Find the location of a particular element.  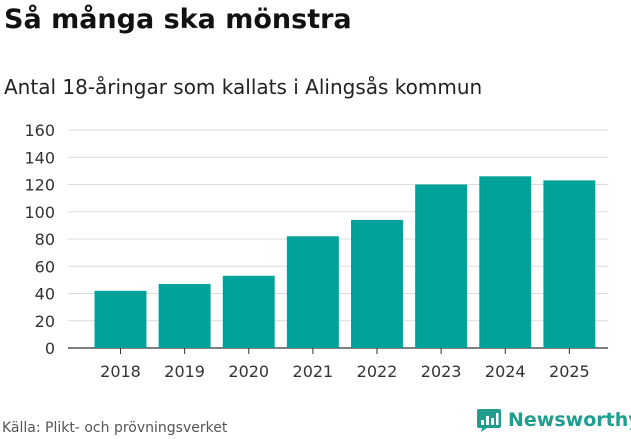

bar-2019 is located at coordinates (184, 315).